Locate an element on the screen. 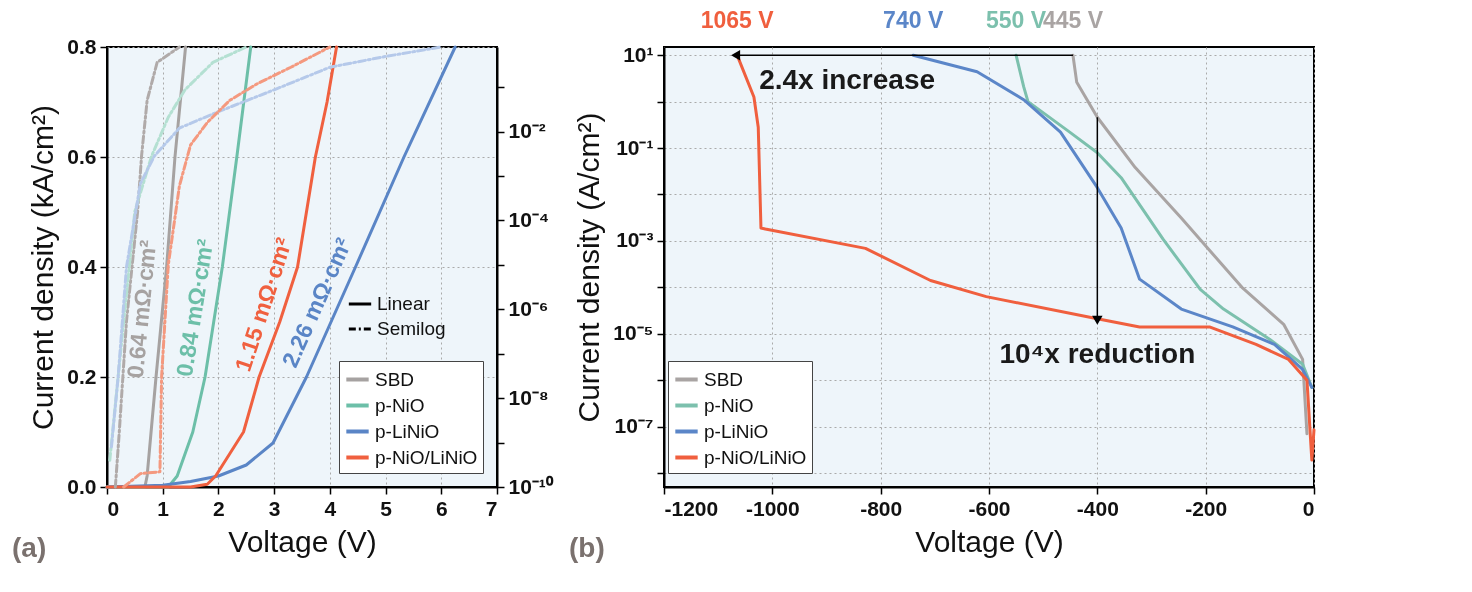 The image size is (1472, 592). y-tick-label: 0.4 is located at coordinates (82, 266).